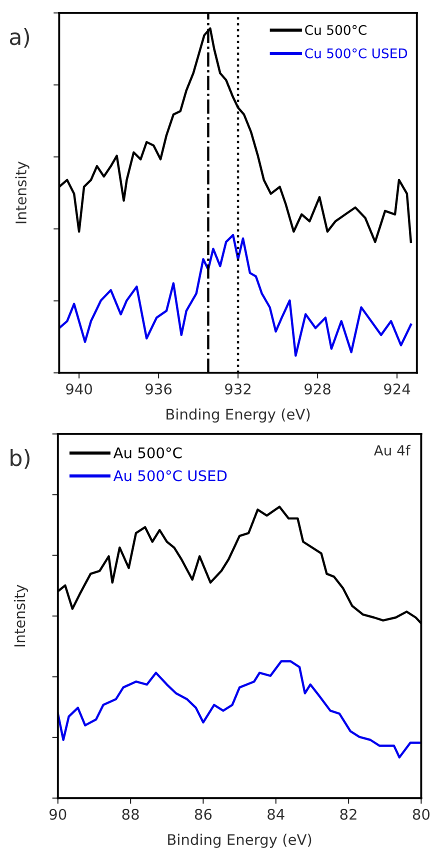  Describe the element at coordinates (130, 814) in the screenshot. I see `x-tick-label: 88` at that location.